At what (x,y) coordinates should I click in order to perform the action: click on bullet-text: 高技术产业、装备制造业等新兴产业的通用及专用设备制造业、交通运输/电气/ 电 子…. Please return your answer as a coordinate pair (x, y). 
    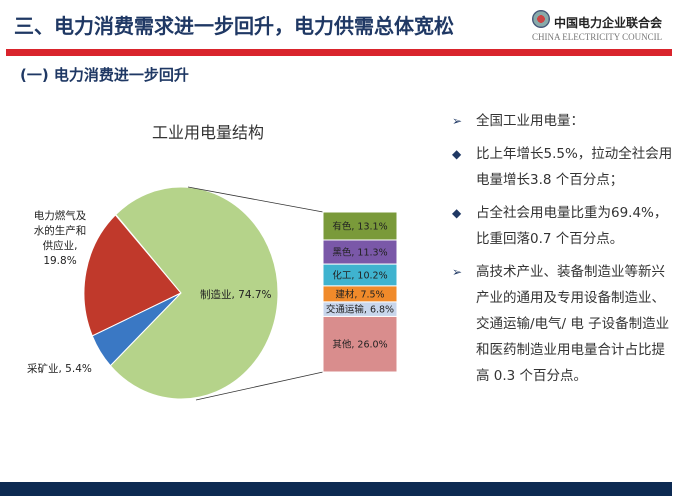
    Looking at the image, I should click on (573, 324).